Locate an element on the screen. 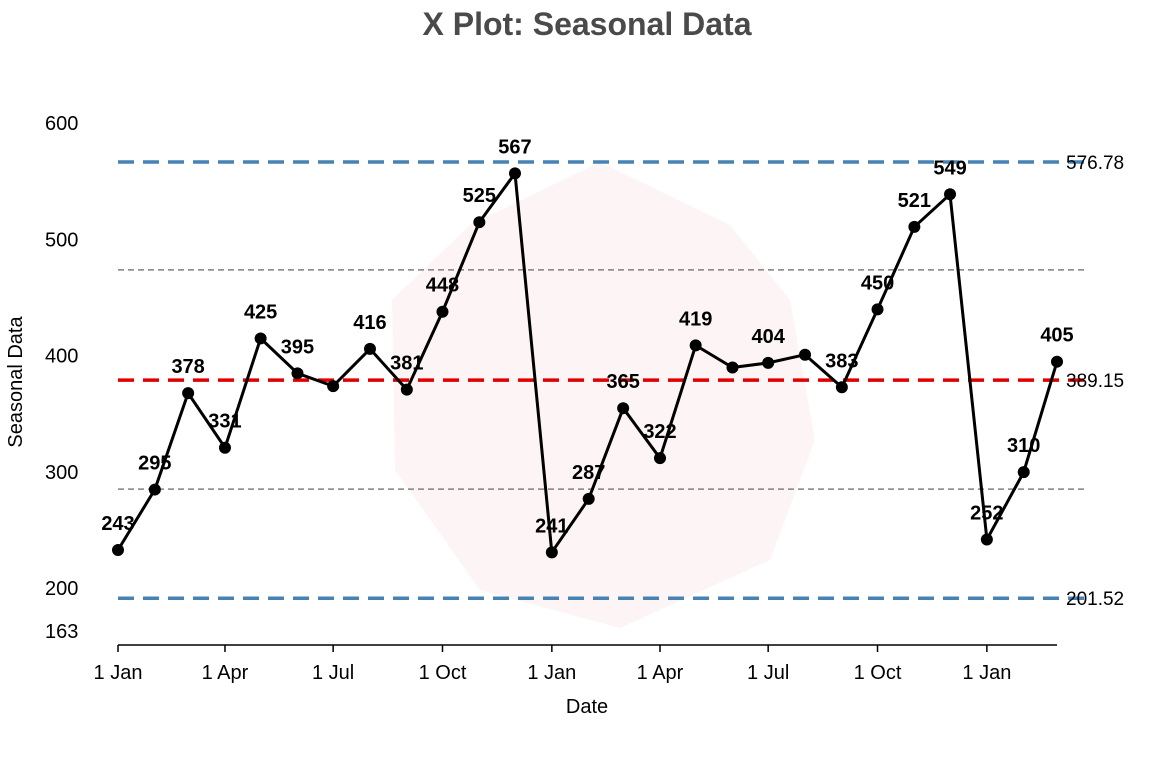 This screenshot has width=1174, height=784. ref-label-lower-control-limit: 201.52 is located at coordinates (1095, 599).